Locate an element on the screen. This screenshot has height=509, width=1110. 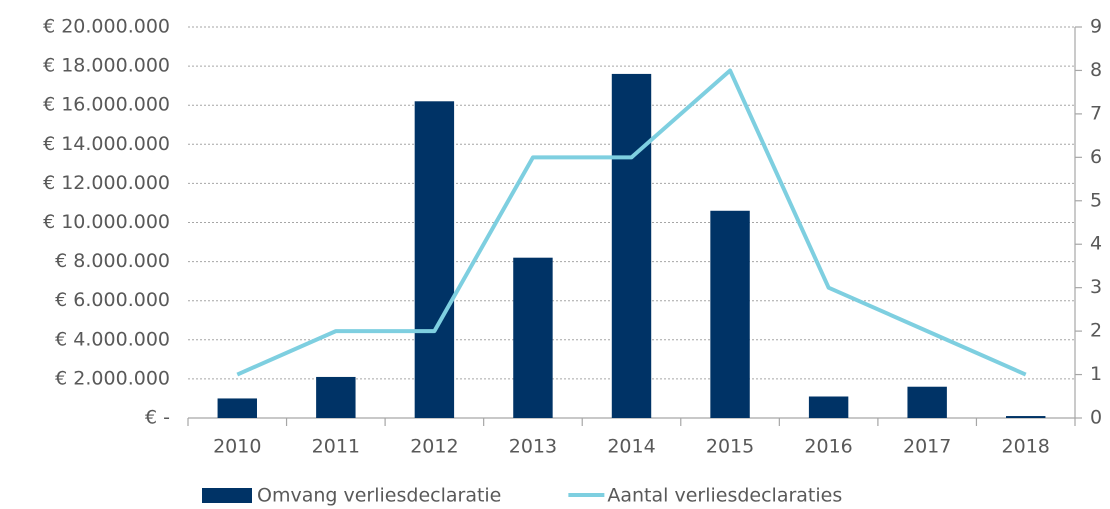
y2-tick-label: 9 is located at coordinates (1096, 27).